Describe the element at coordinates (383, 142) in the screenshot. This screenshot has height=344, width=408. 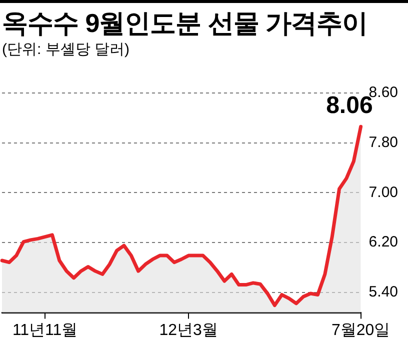
I see `y-tick-label: 7.80` at that location.